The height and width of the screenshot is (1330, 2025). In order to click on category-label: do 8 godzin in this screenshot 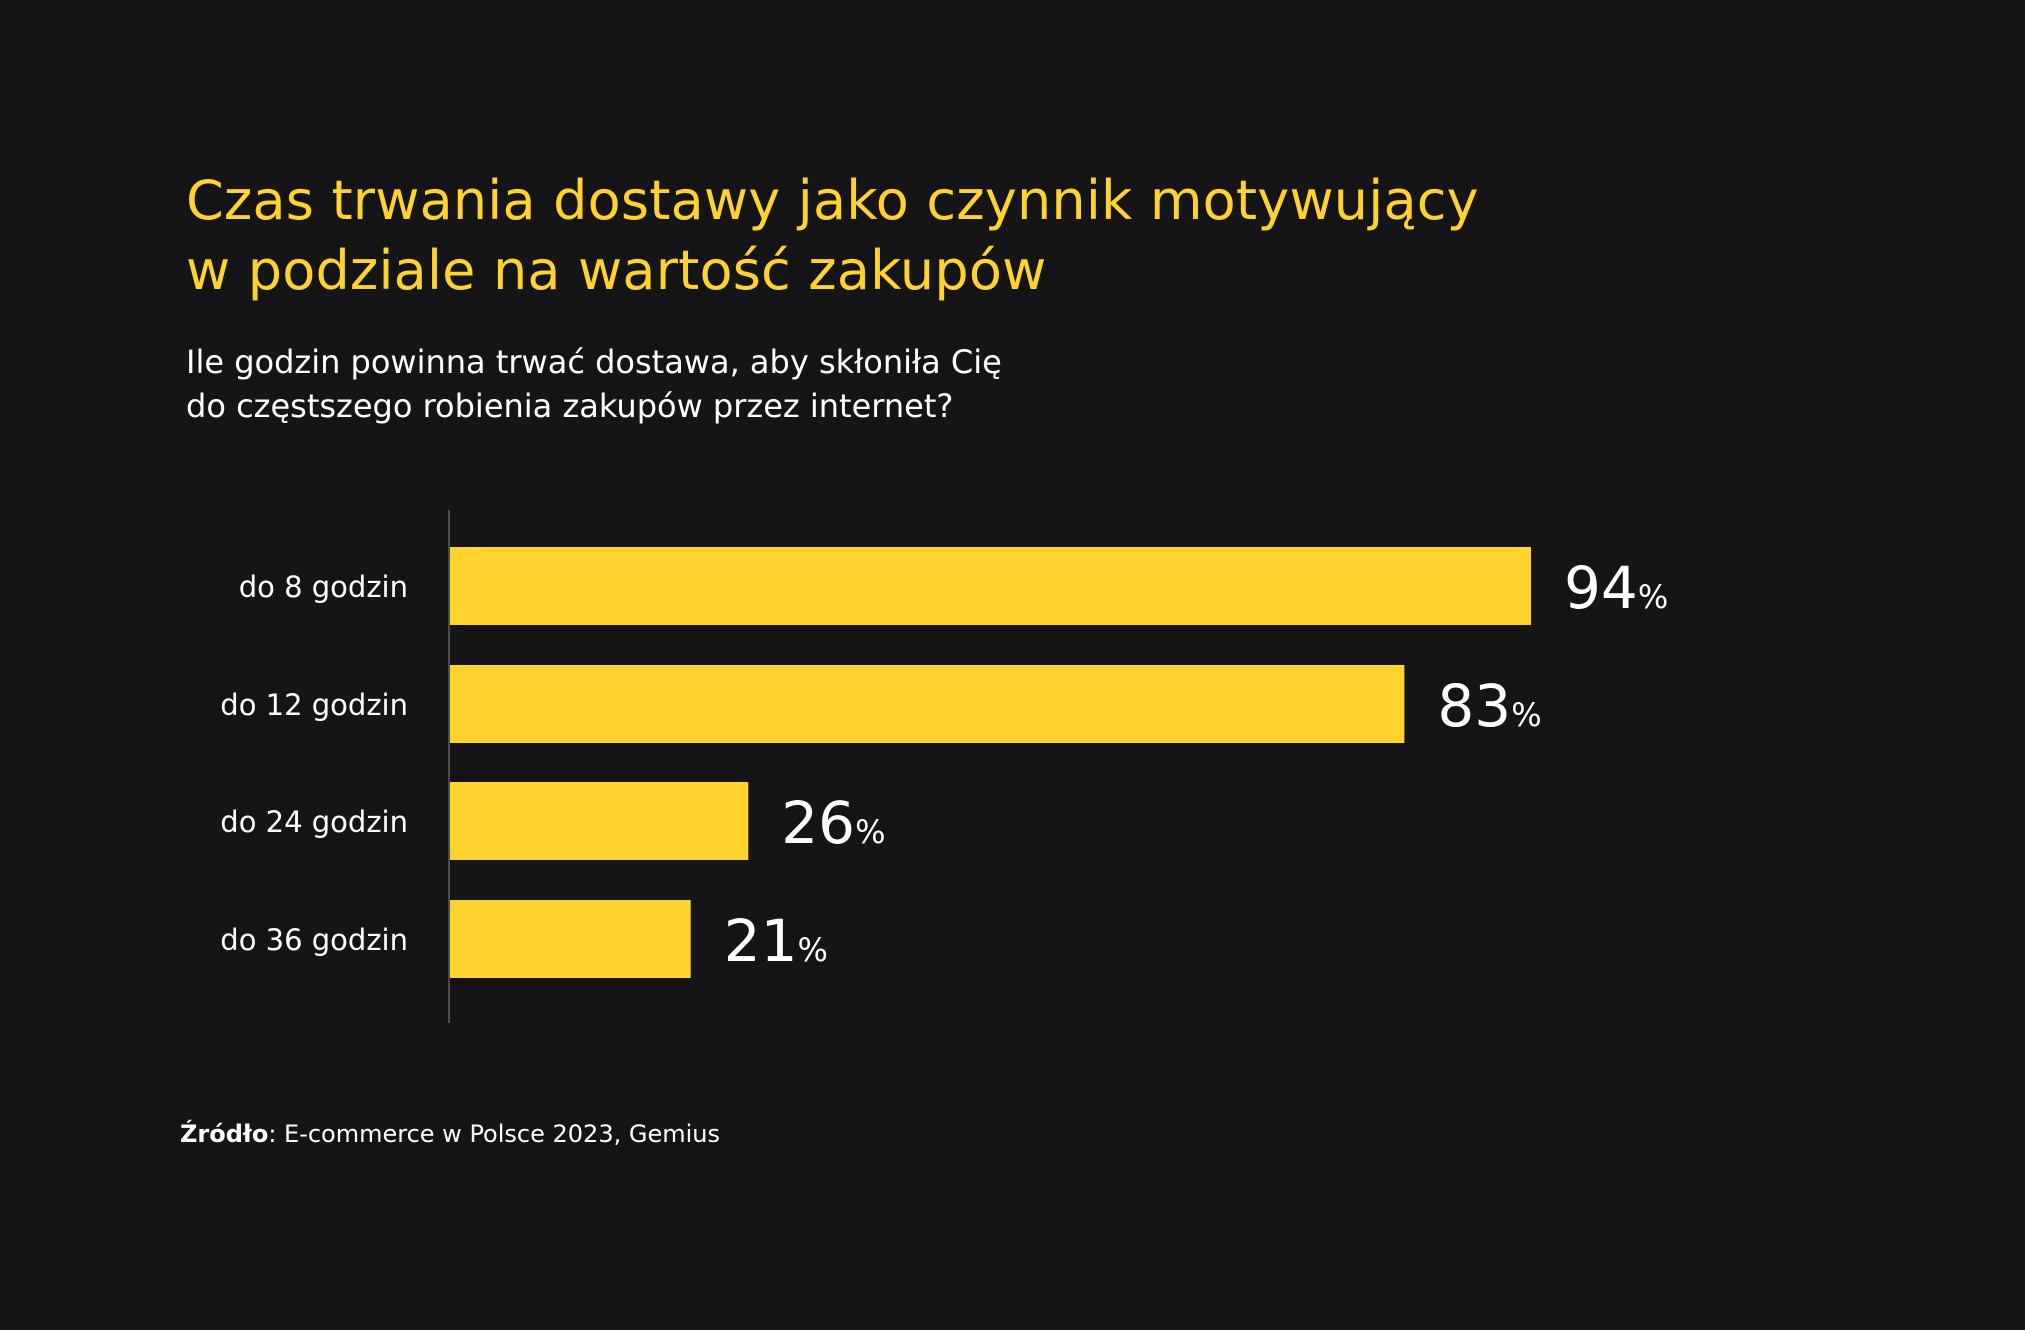, I will do `click(323, 587)`.